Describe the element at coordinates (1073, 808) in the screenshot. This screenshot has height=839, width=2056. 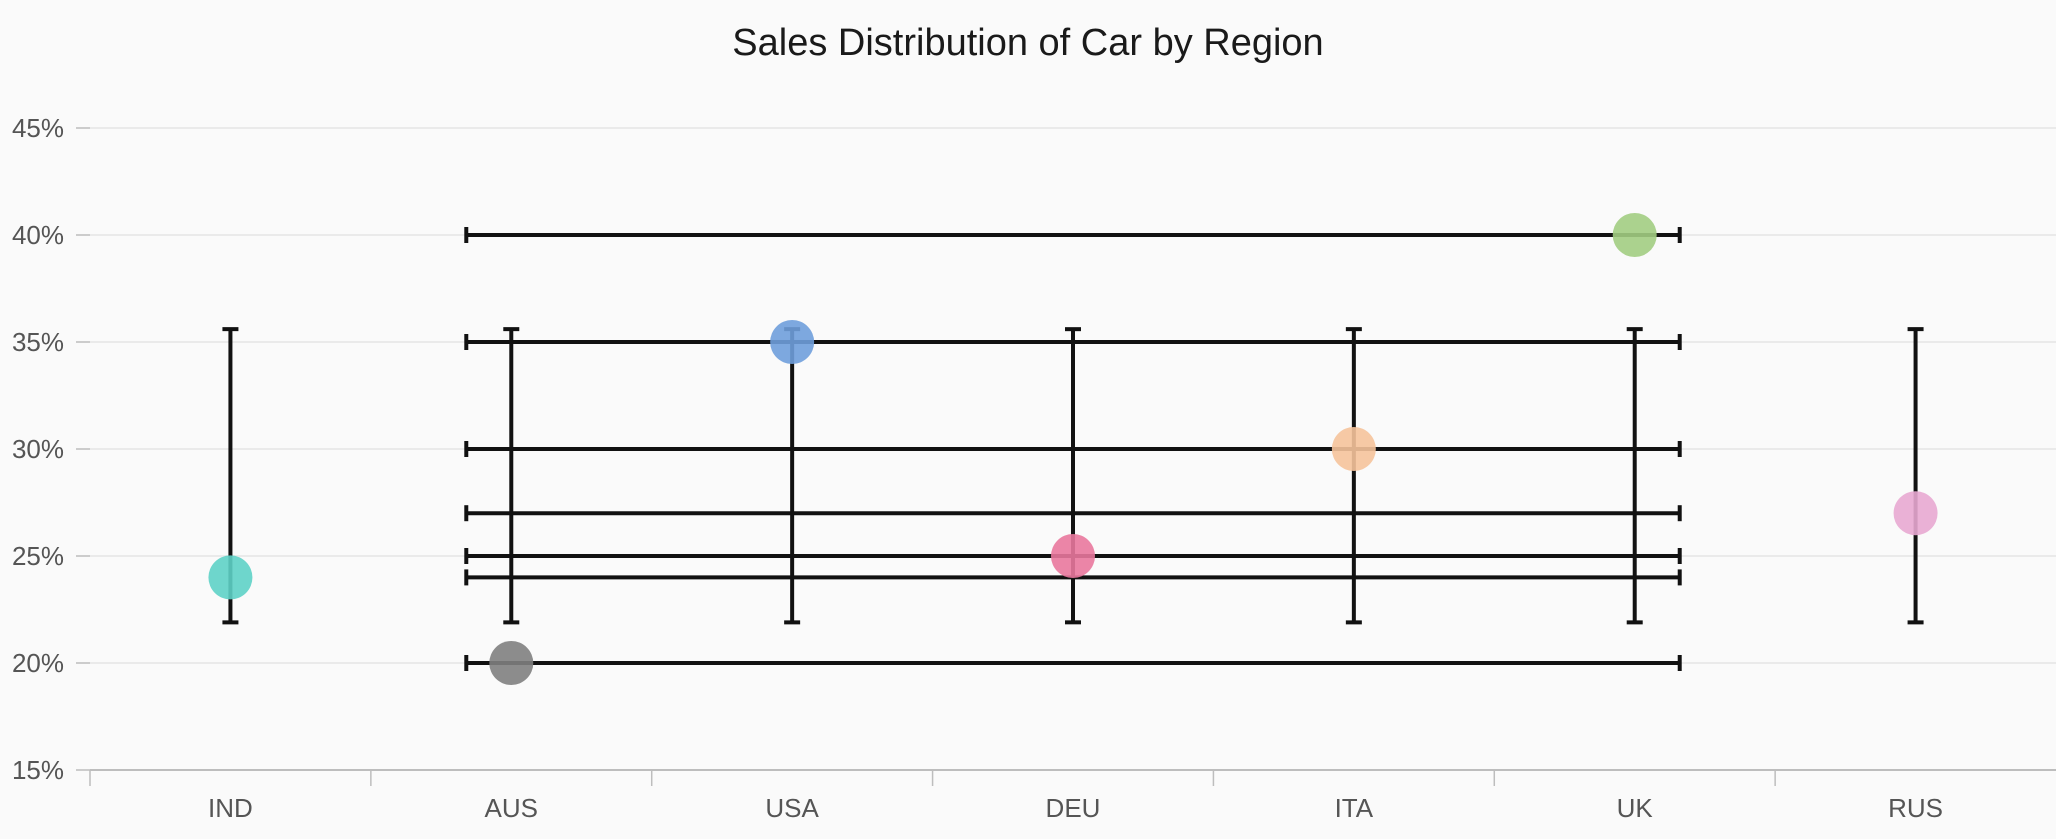
I see `x-tick-label: DEU` at that location.